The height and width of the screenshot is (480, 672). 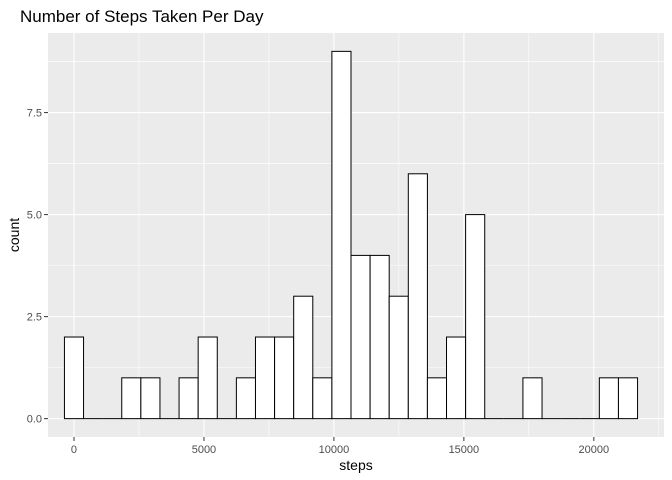 I want to click on y-tick-label: 2.5, so click(x=34, y=318).